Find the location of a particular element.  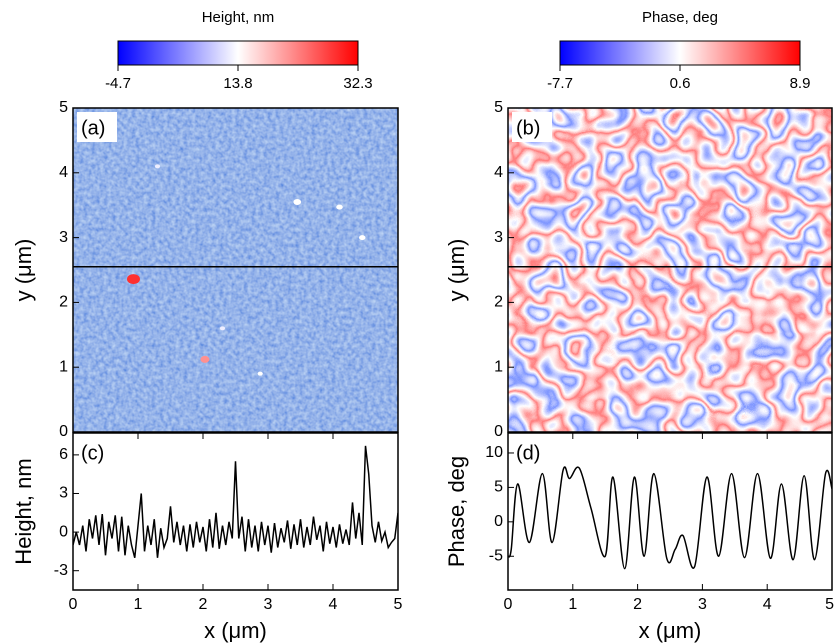

colorbar-tick-label: 8.9 is located at coordinates (800, 83).